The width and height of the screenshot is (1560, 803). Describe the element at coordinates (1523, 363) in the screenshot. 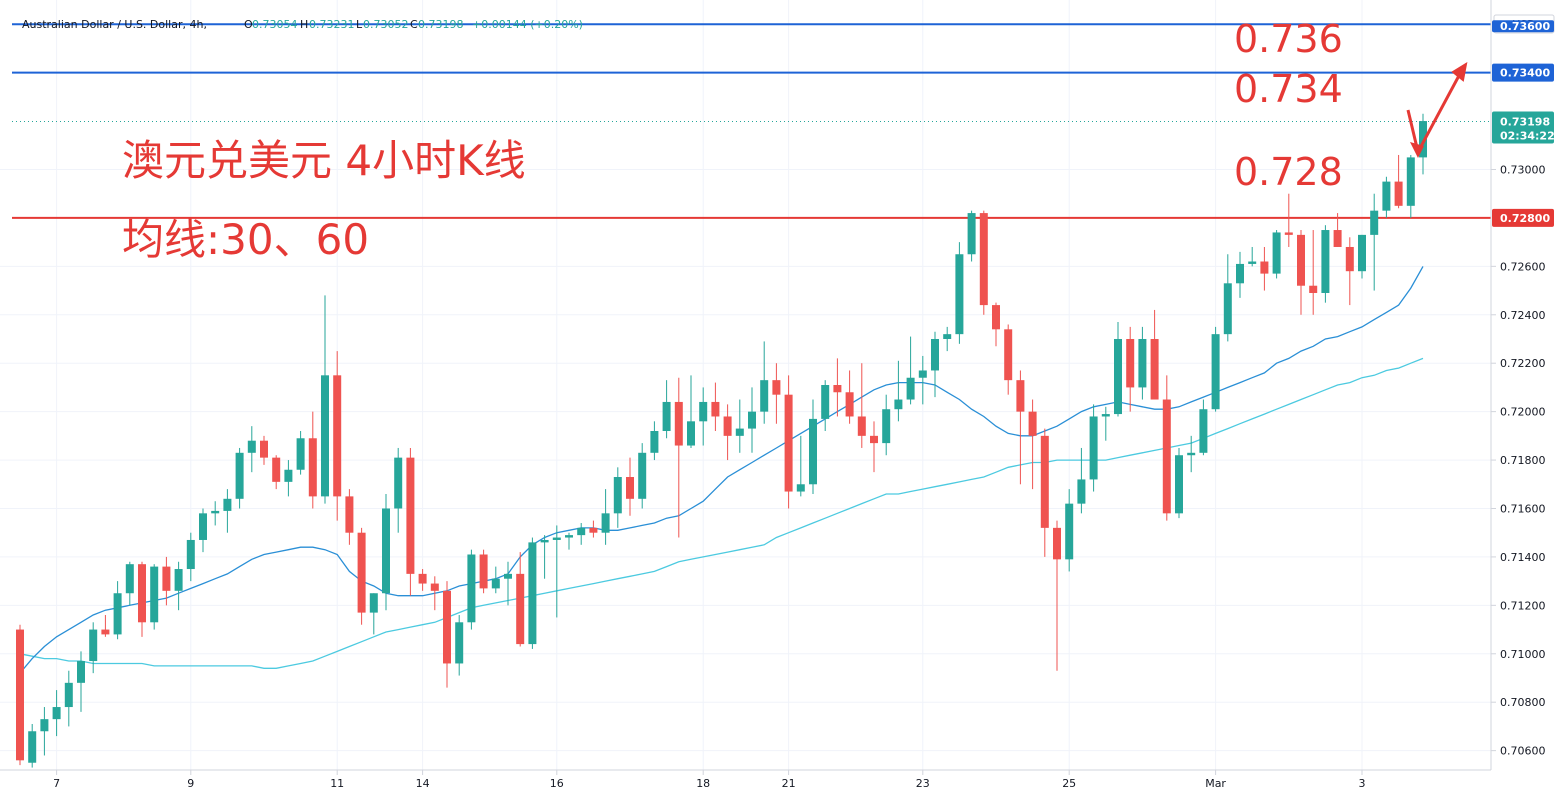

I see `price-tick-label: 0.72200` at that location.